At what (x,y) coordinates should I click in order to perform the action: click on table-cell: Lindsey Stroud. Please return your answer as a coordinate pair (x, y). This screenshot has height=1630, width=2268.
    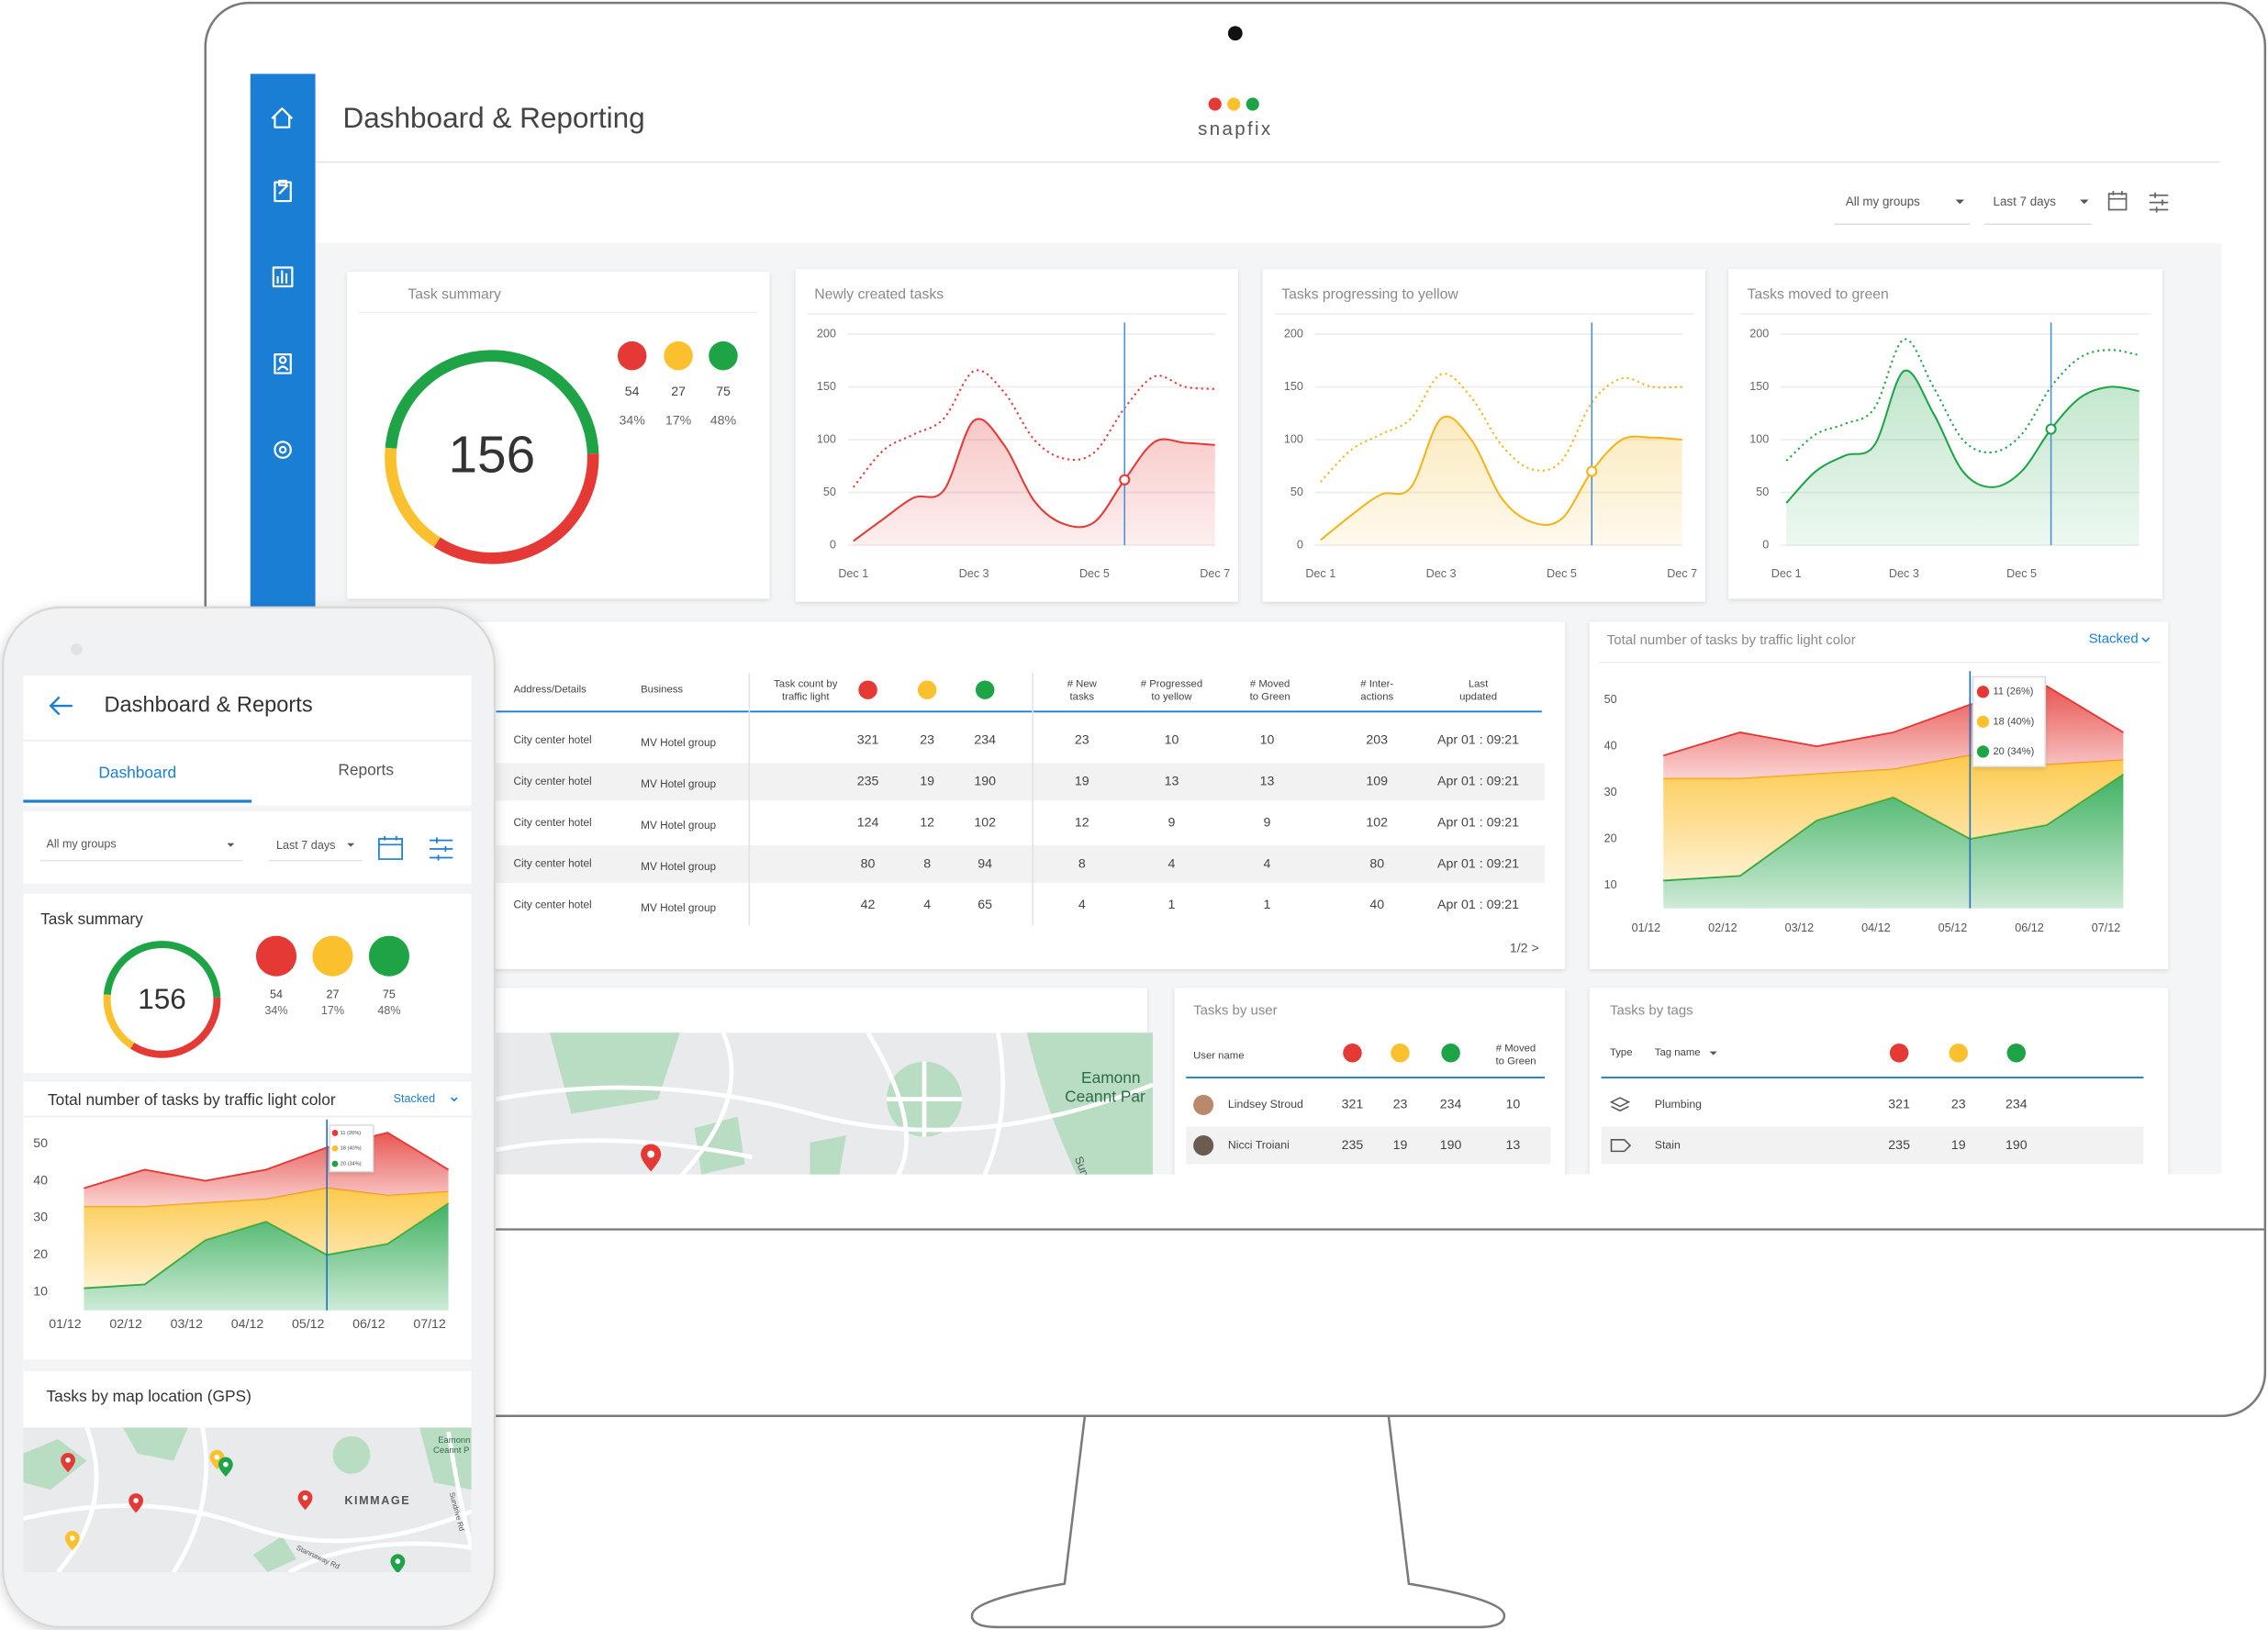
    Looking at the image, I should click on (1265, 1104).